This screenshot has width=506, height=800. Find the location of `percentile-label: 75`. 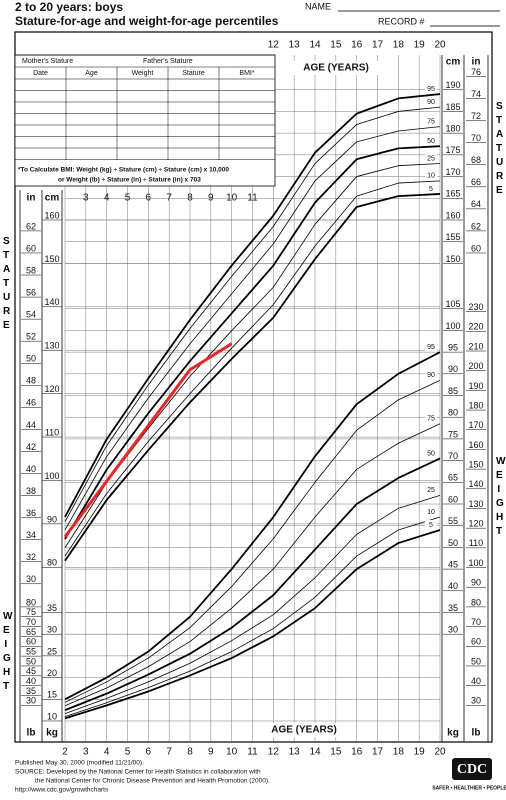

percentile-label: 75 is located at coordinates (431, 121).